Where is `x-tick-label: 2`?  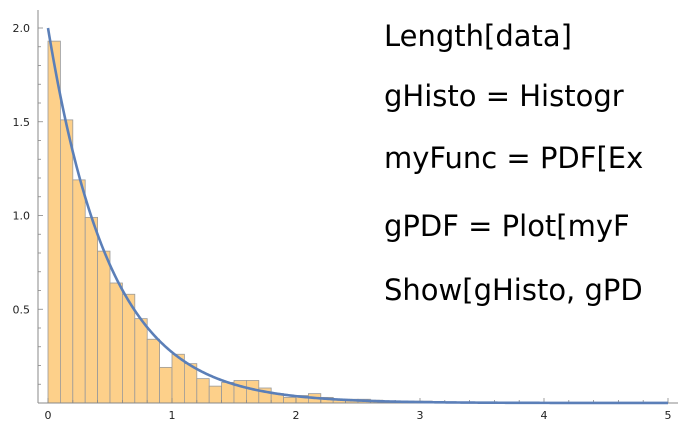 x-tick-label: 2 is located at coordinates (296, 415).